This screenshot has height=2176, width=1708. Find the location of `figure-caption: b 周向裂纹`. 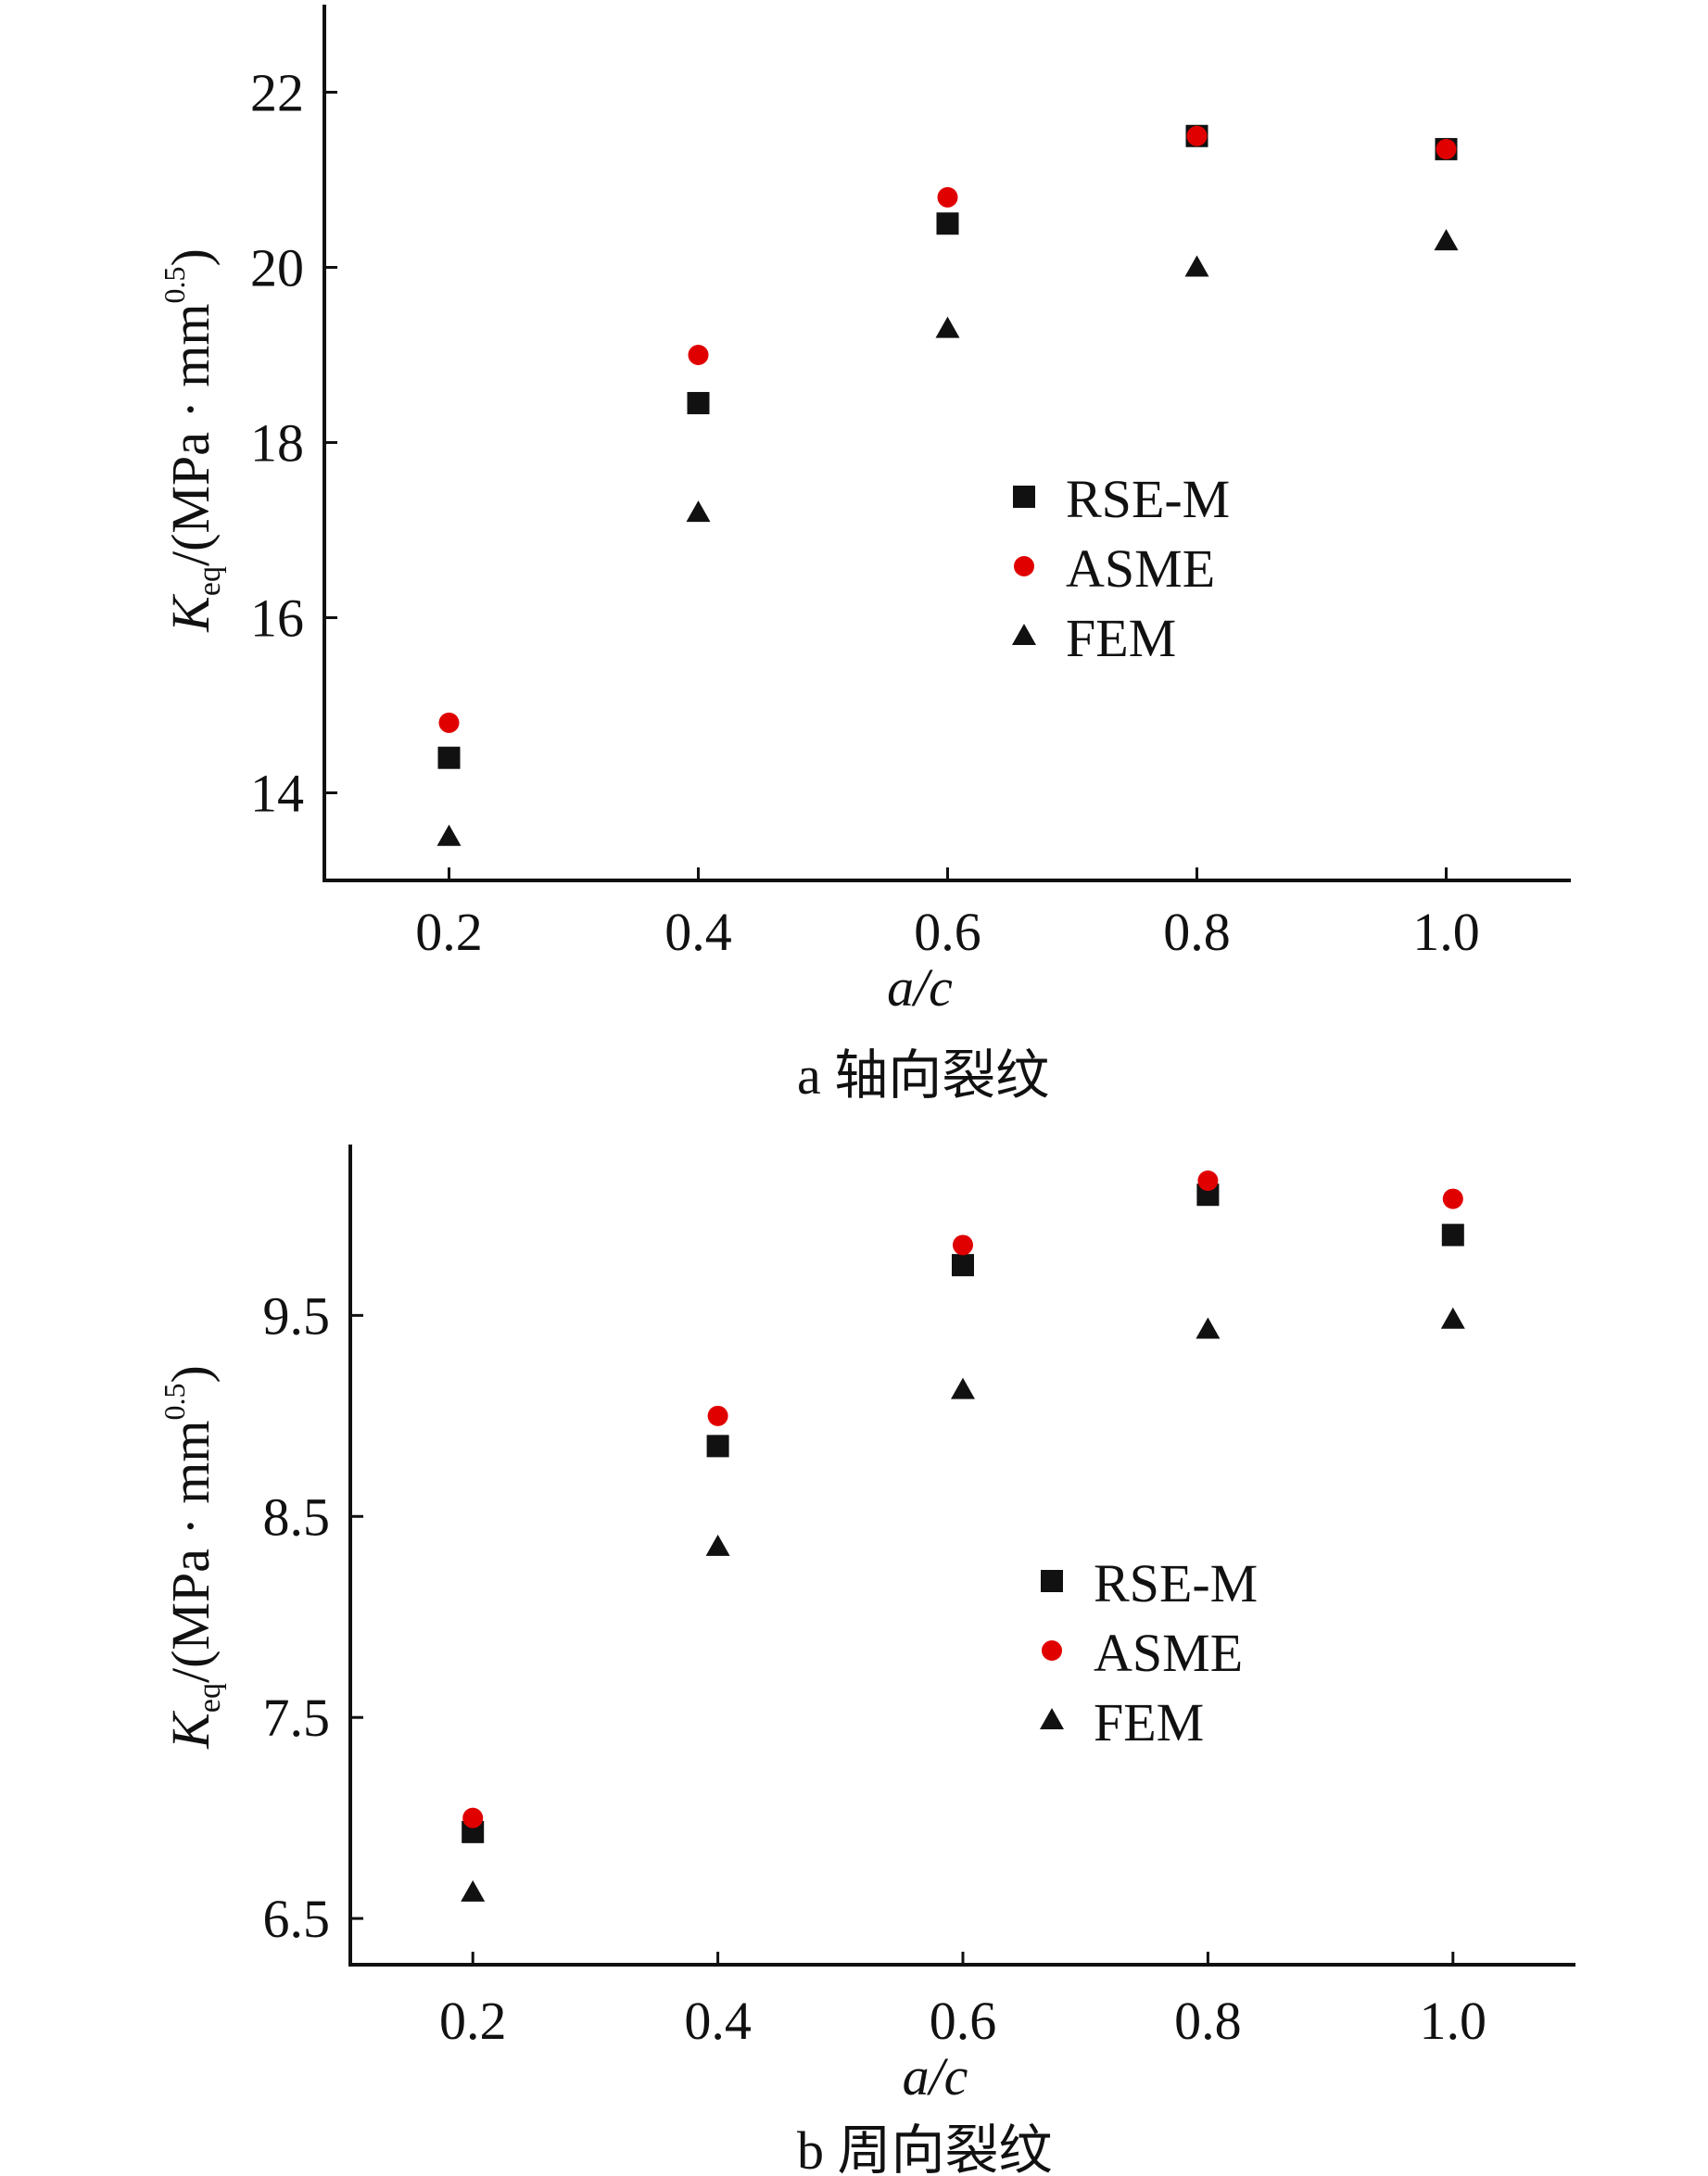

figure-caption: b 周向裂纹 is located at coordinates (925, 2148).